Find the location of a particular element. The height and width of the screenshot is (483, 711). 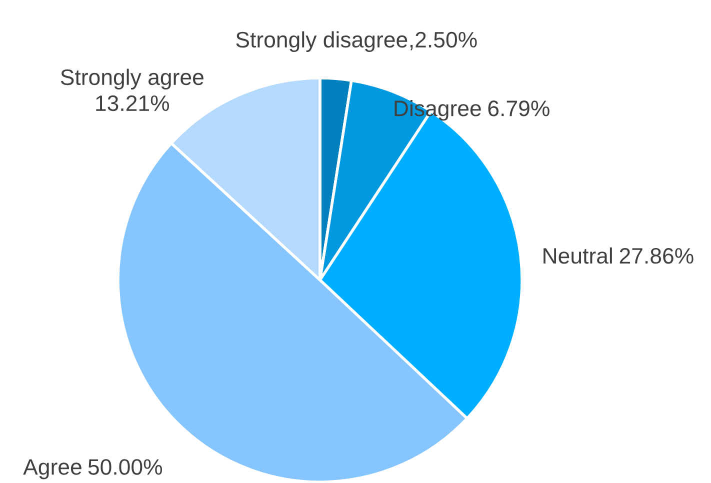

data-label: 27.86% is located at coordinates (657, 256).